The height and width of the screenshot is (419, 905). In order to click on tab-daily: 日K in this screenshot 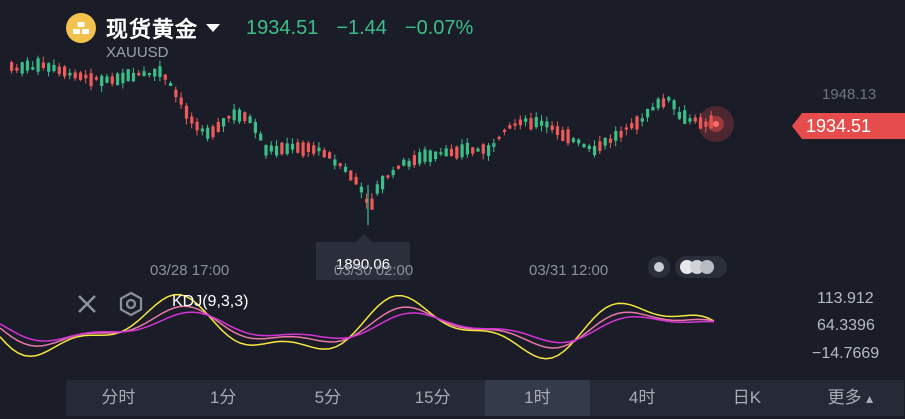, I will do `click(747, 397)`.